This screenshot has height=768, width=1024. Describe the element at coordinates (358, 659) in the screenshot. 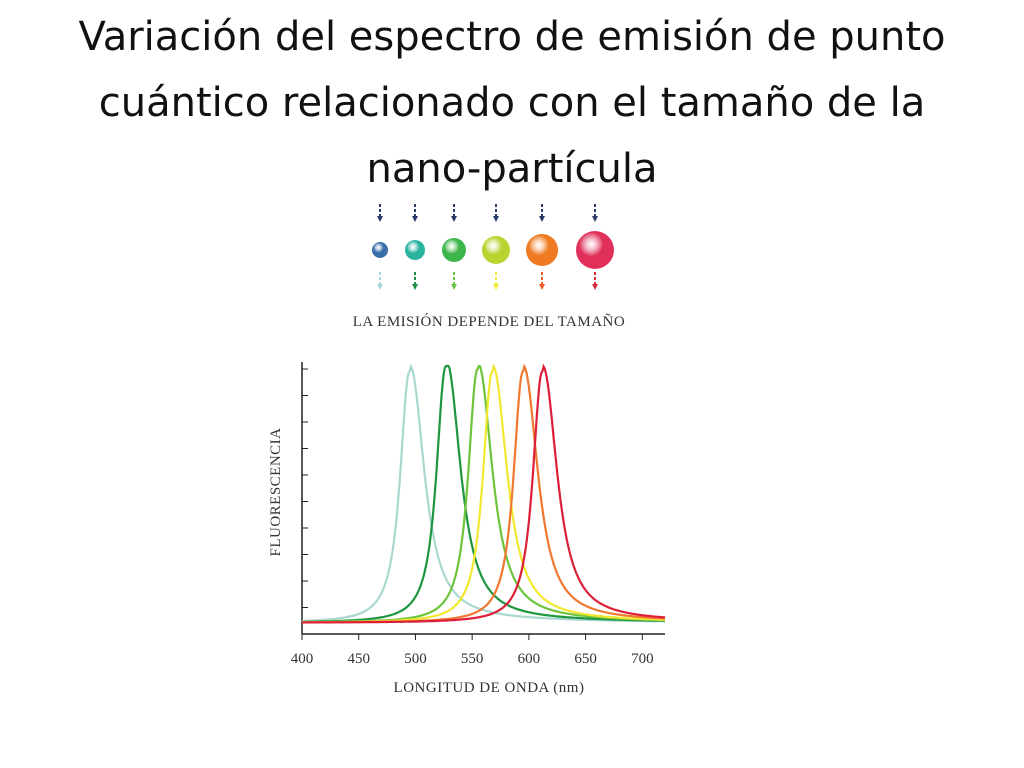

I see `x-tick-label: 450` at that location.